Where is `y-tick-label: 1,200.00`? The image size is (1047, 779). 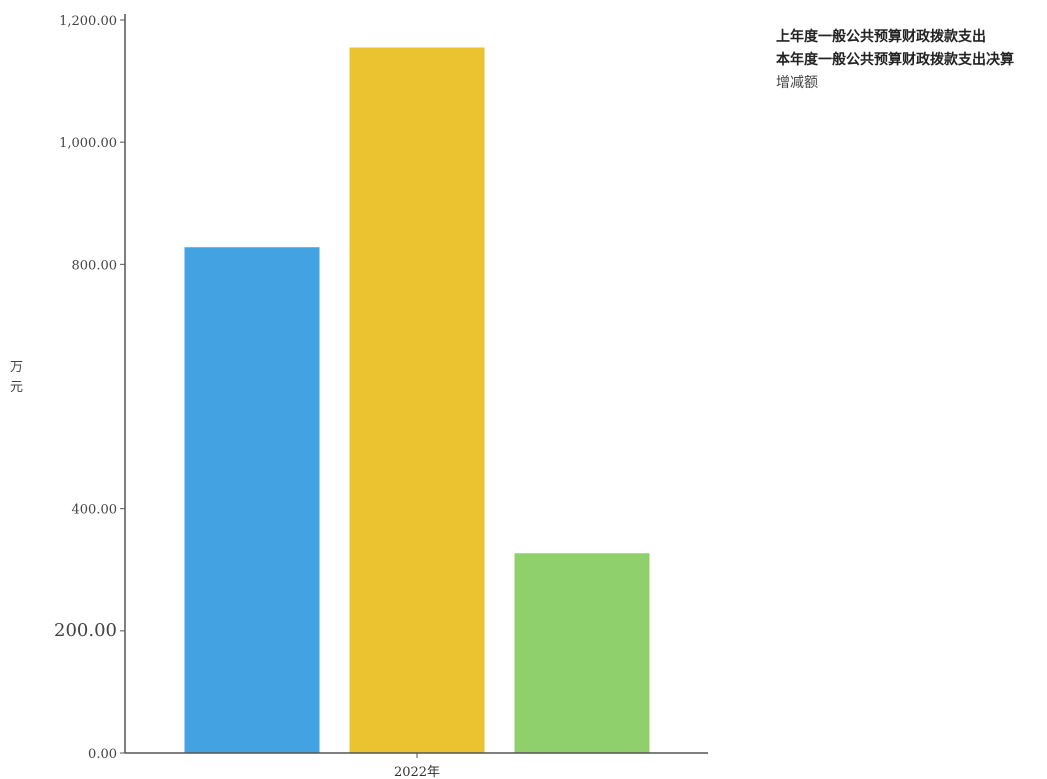
y-tick-label: 1,200.00 is located at coordinates (88, 21).